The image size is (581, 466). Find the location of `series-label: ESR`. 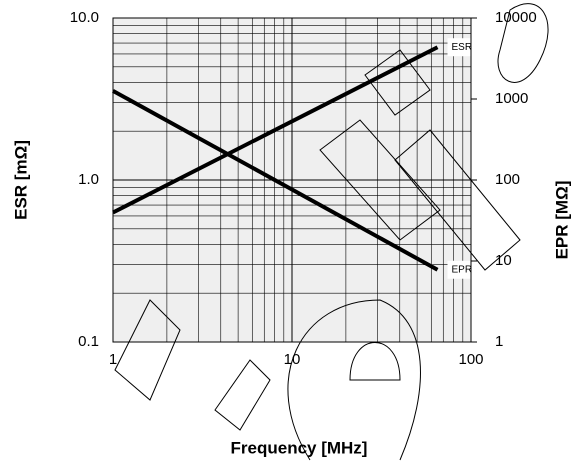

series-label: ESR is located at coordinates (462, 47).